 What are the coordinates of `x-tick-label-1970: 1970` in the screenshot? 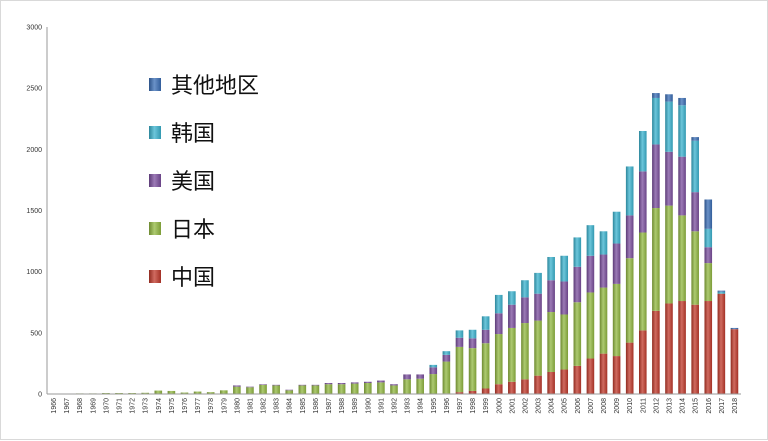 It's located at (106, 406).